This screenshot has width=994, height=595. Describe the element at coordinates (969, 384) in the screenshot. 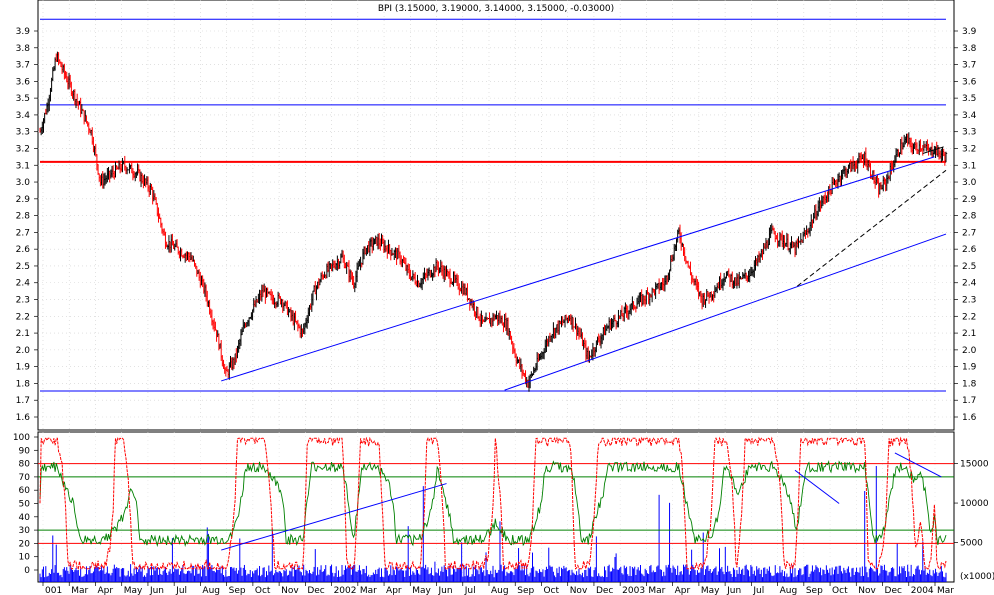

I see `price-y-tick-right: 1.8` at that location.